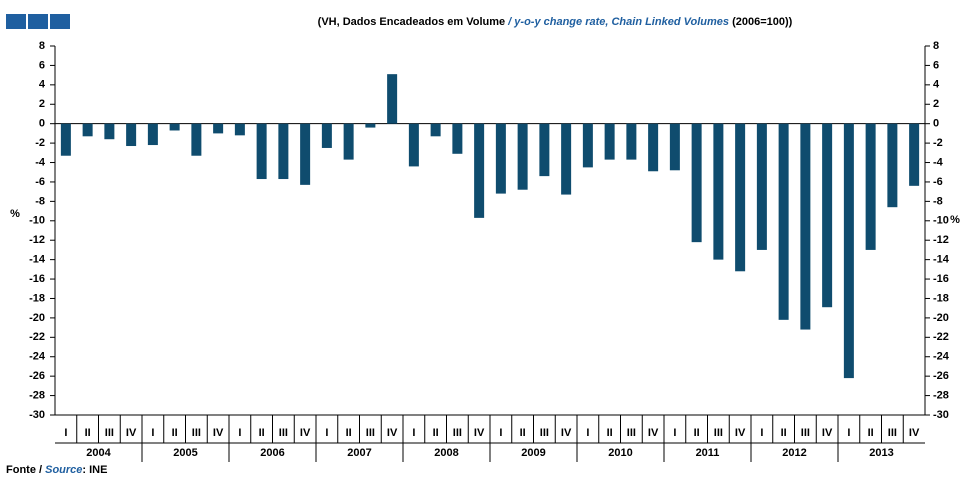  I want to click on y-tick-label: -20, so click(37, 318).